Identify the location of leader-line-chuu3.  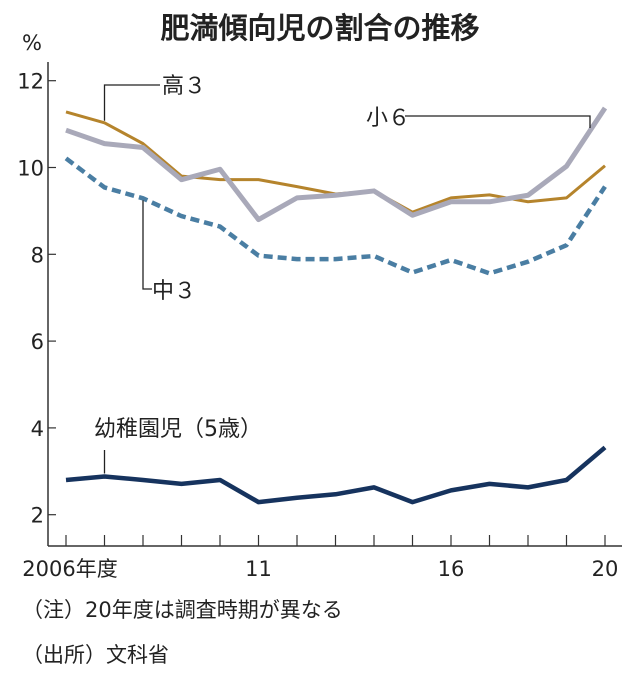
(147, 245).